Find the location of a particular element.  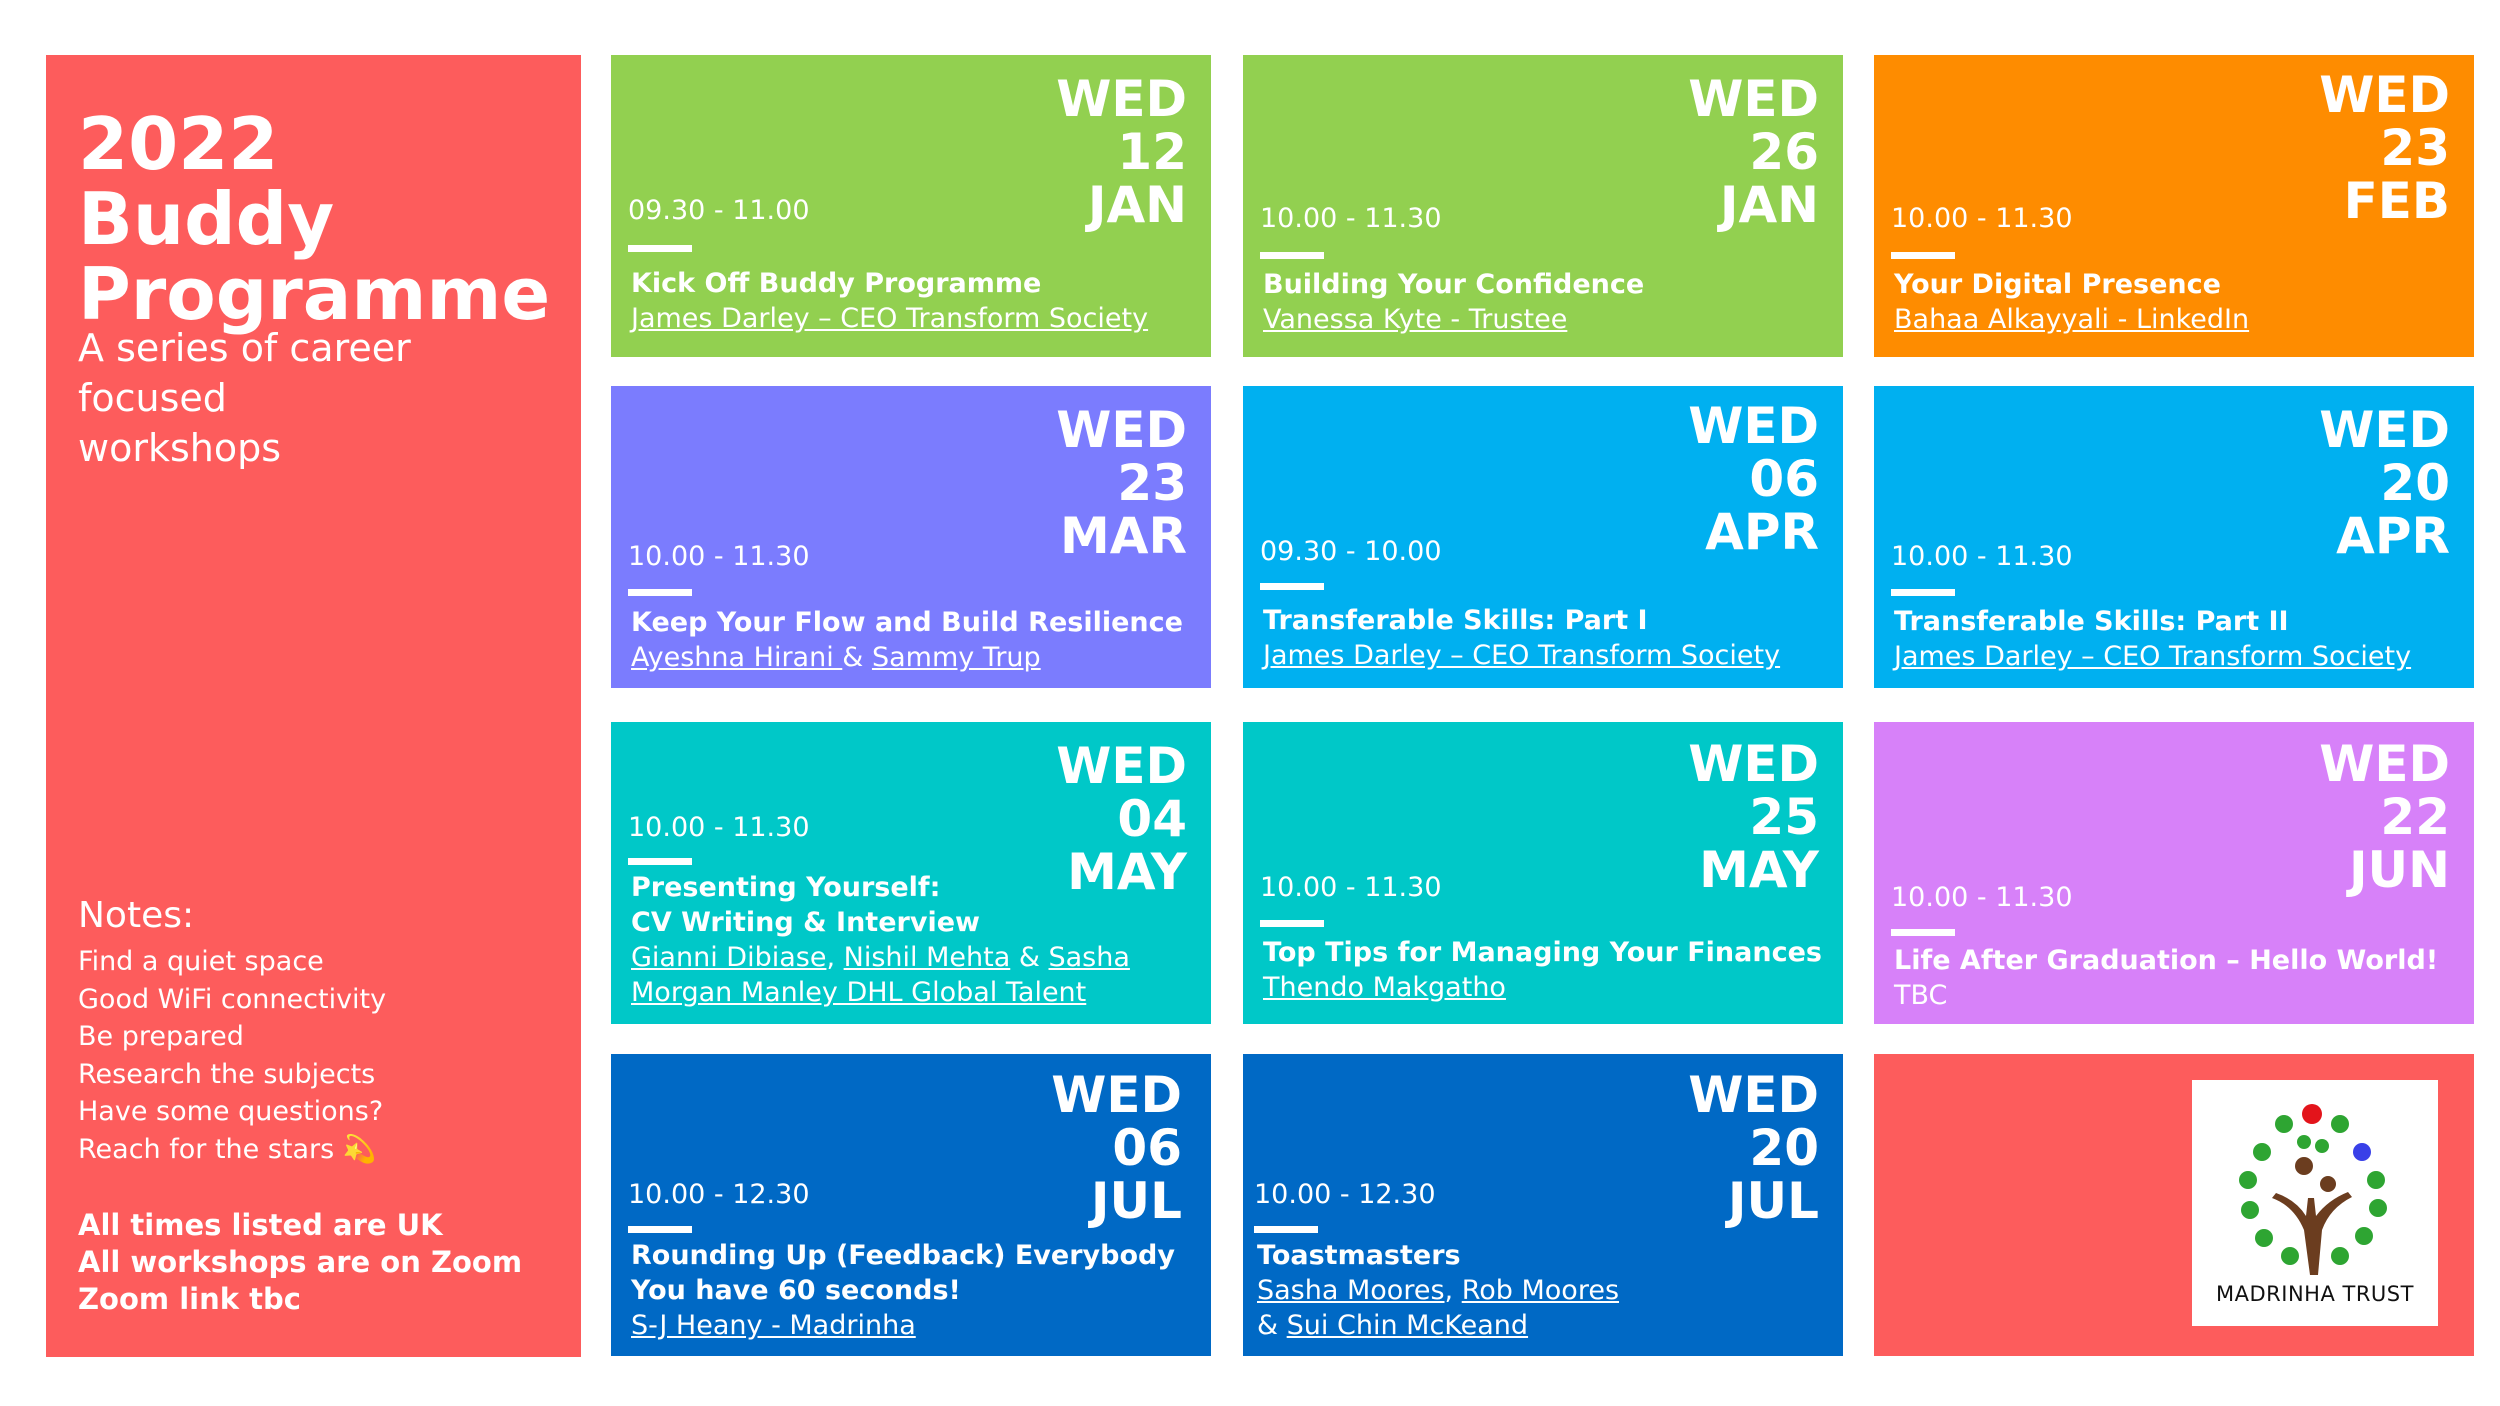

speaker-link: Bahaa Alkayyali - LinkedIn is located at coordinates (2072, 319).